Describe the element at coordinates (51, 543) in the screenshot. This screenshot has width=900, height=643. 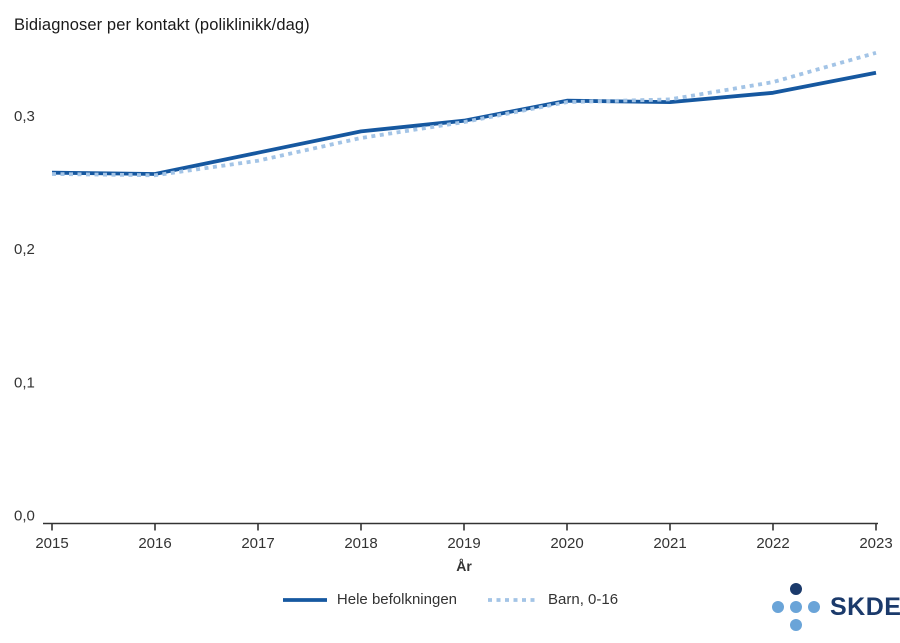
I see `x-tick-label: 2015` at that location.